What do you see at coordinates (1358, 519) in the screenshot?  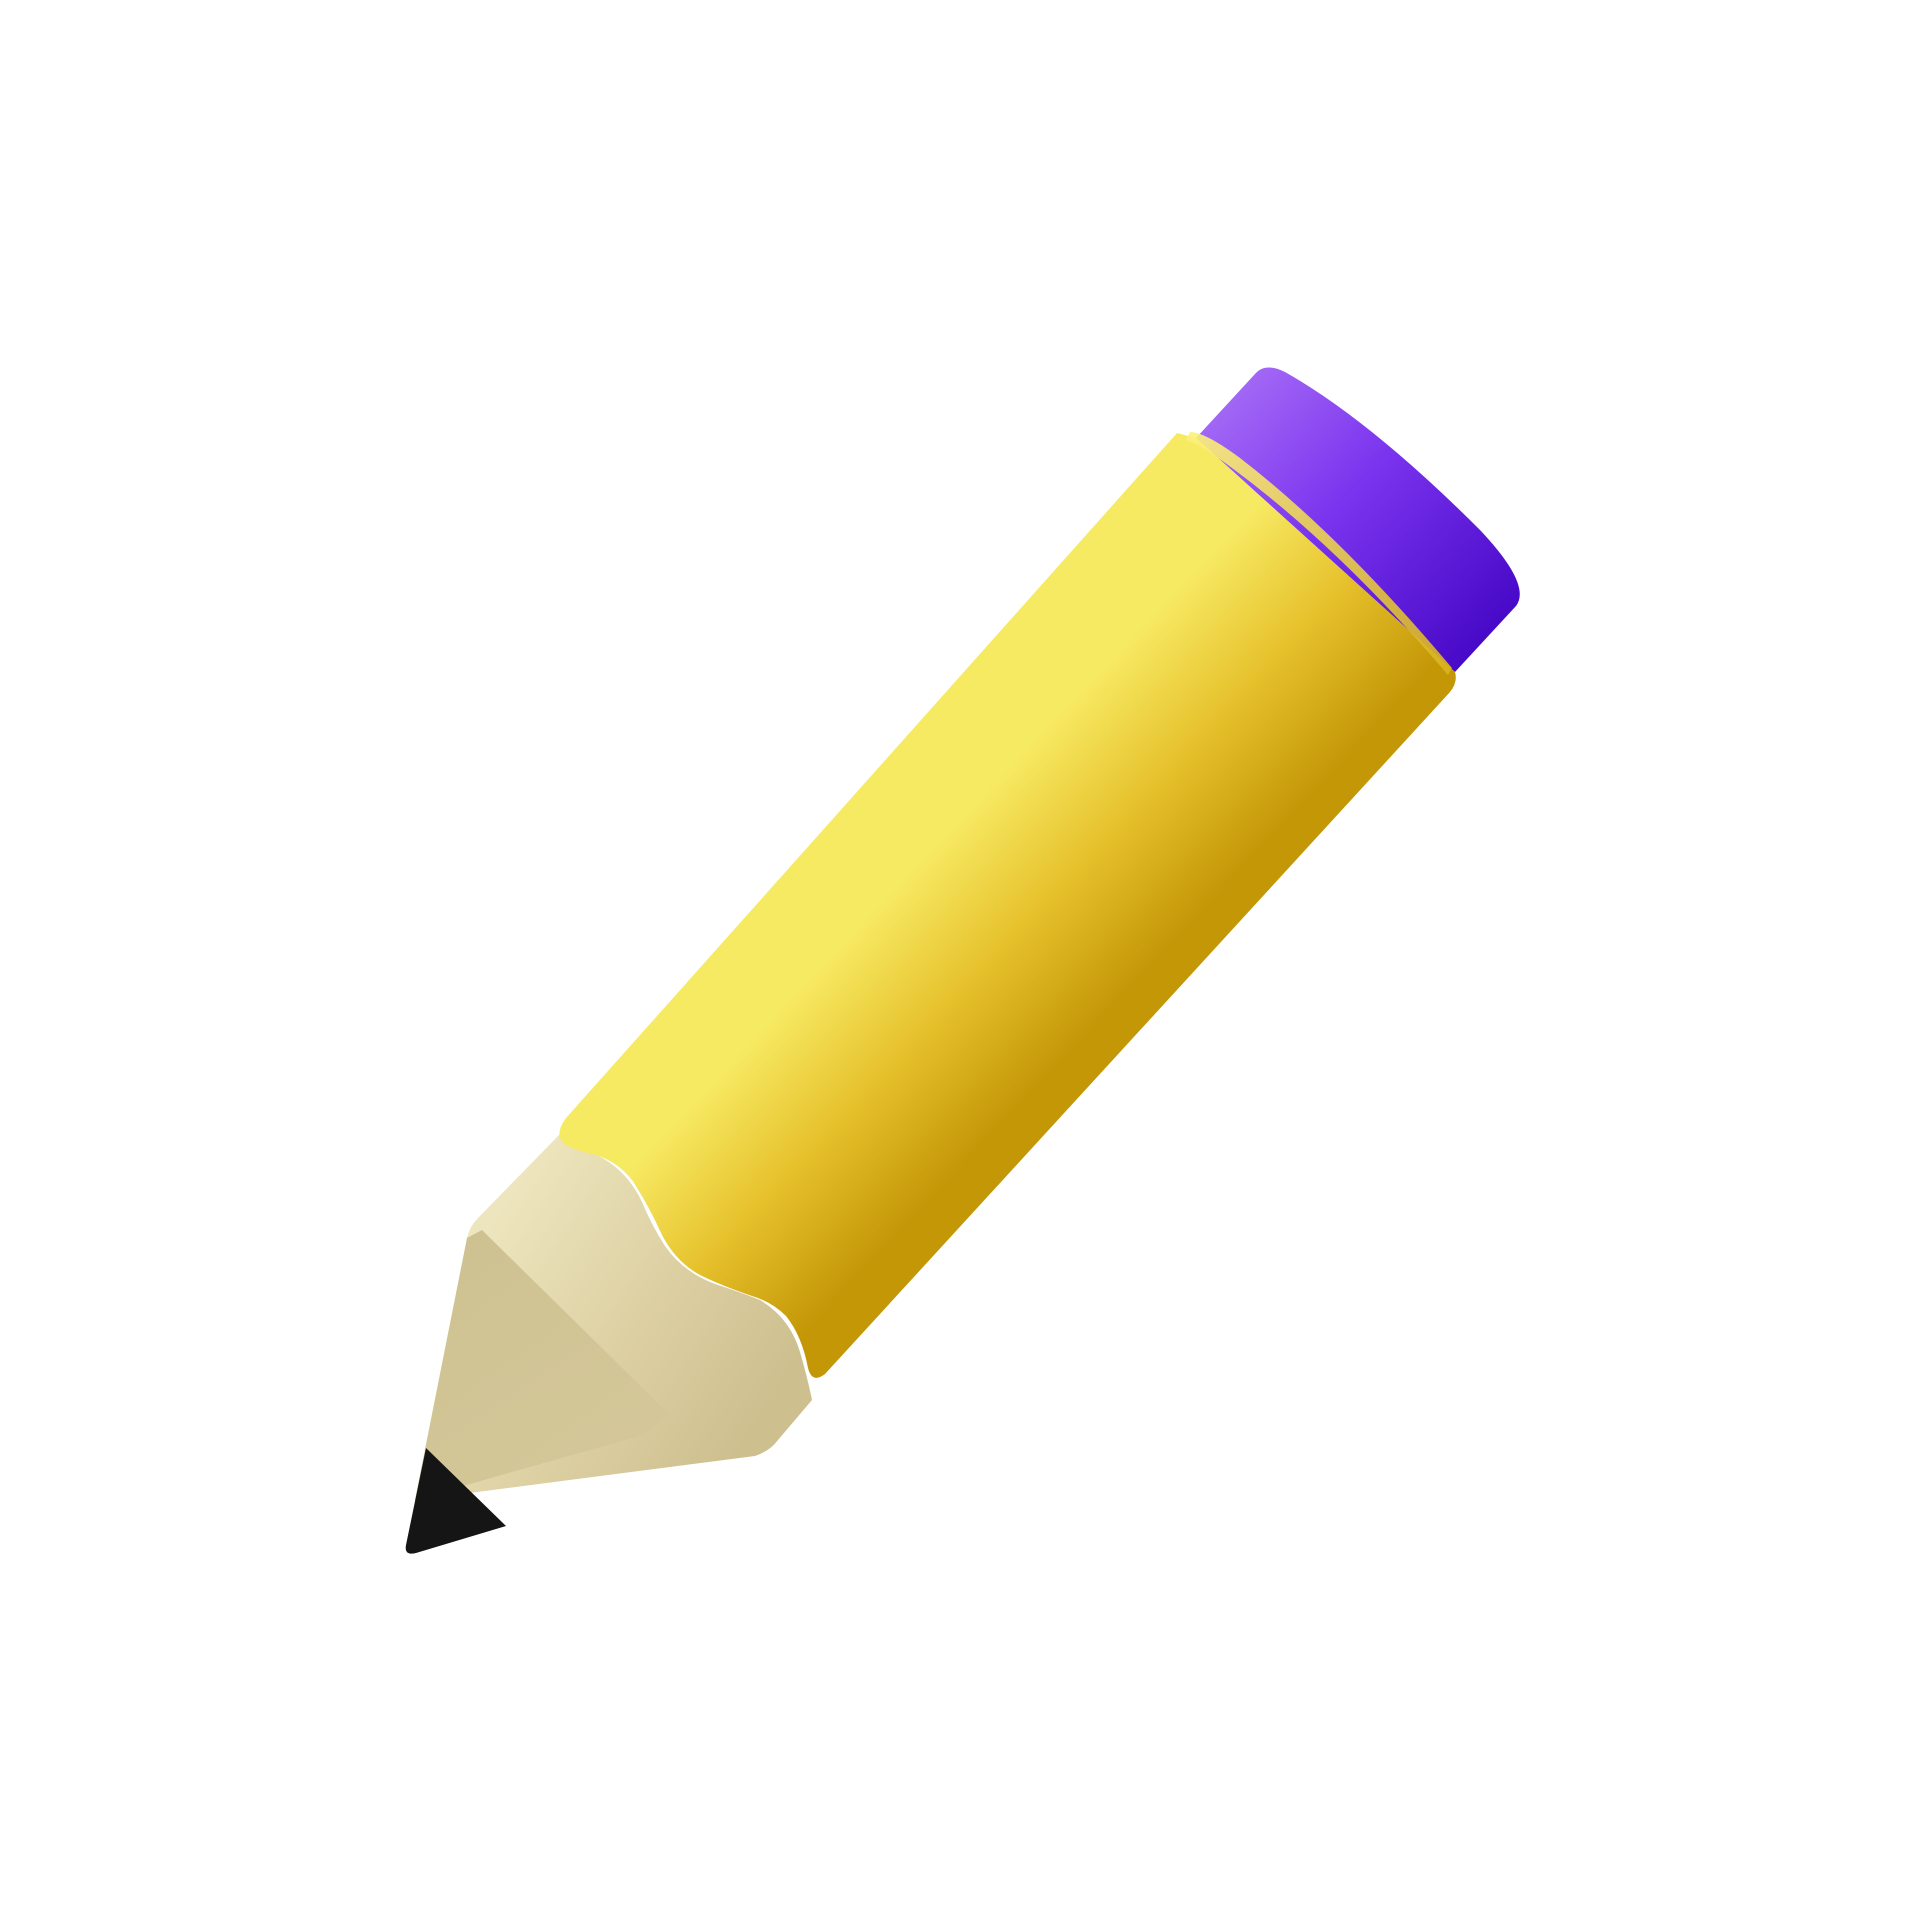 I see `eraser` at bounding box center [1358, 519].